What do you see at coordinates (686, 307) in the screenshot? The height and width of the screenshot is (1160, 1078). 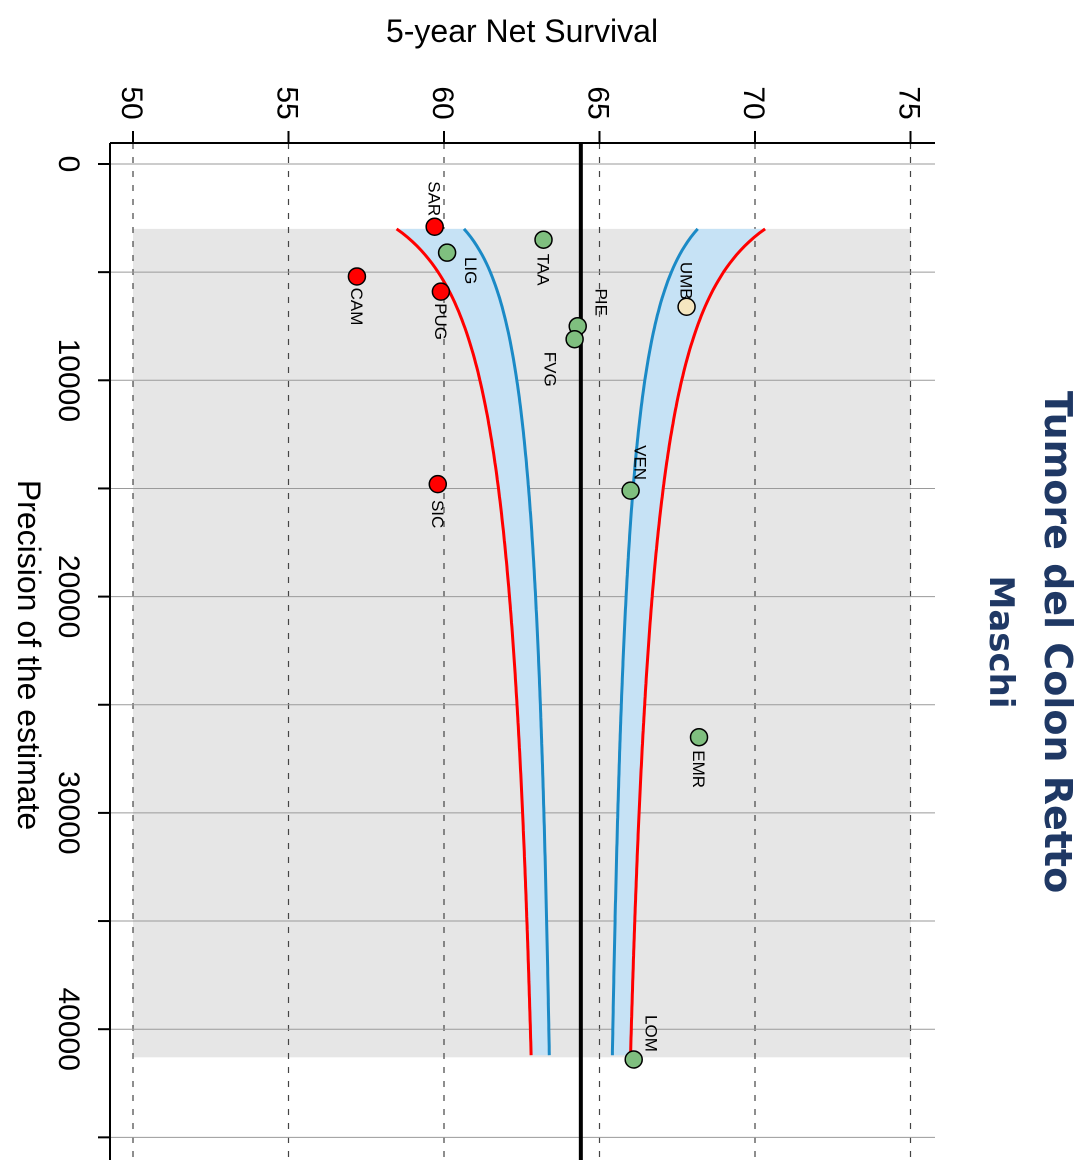 I see `point-umb` at bounding box center [686, 307].